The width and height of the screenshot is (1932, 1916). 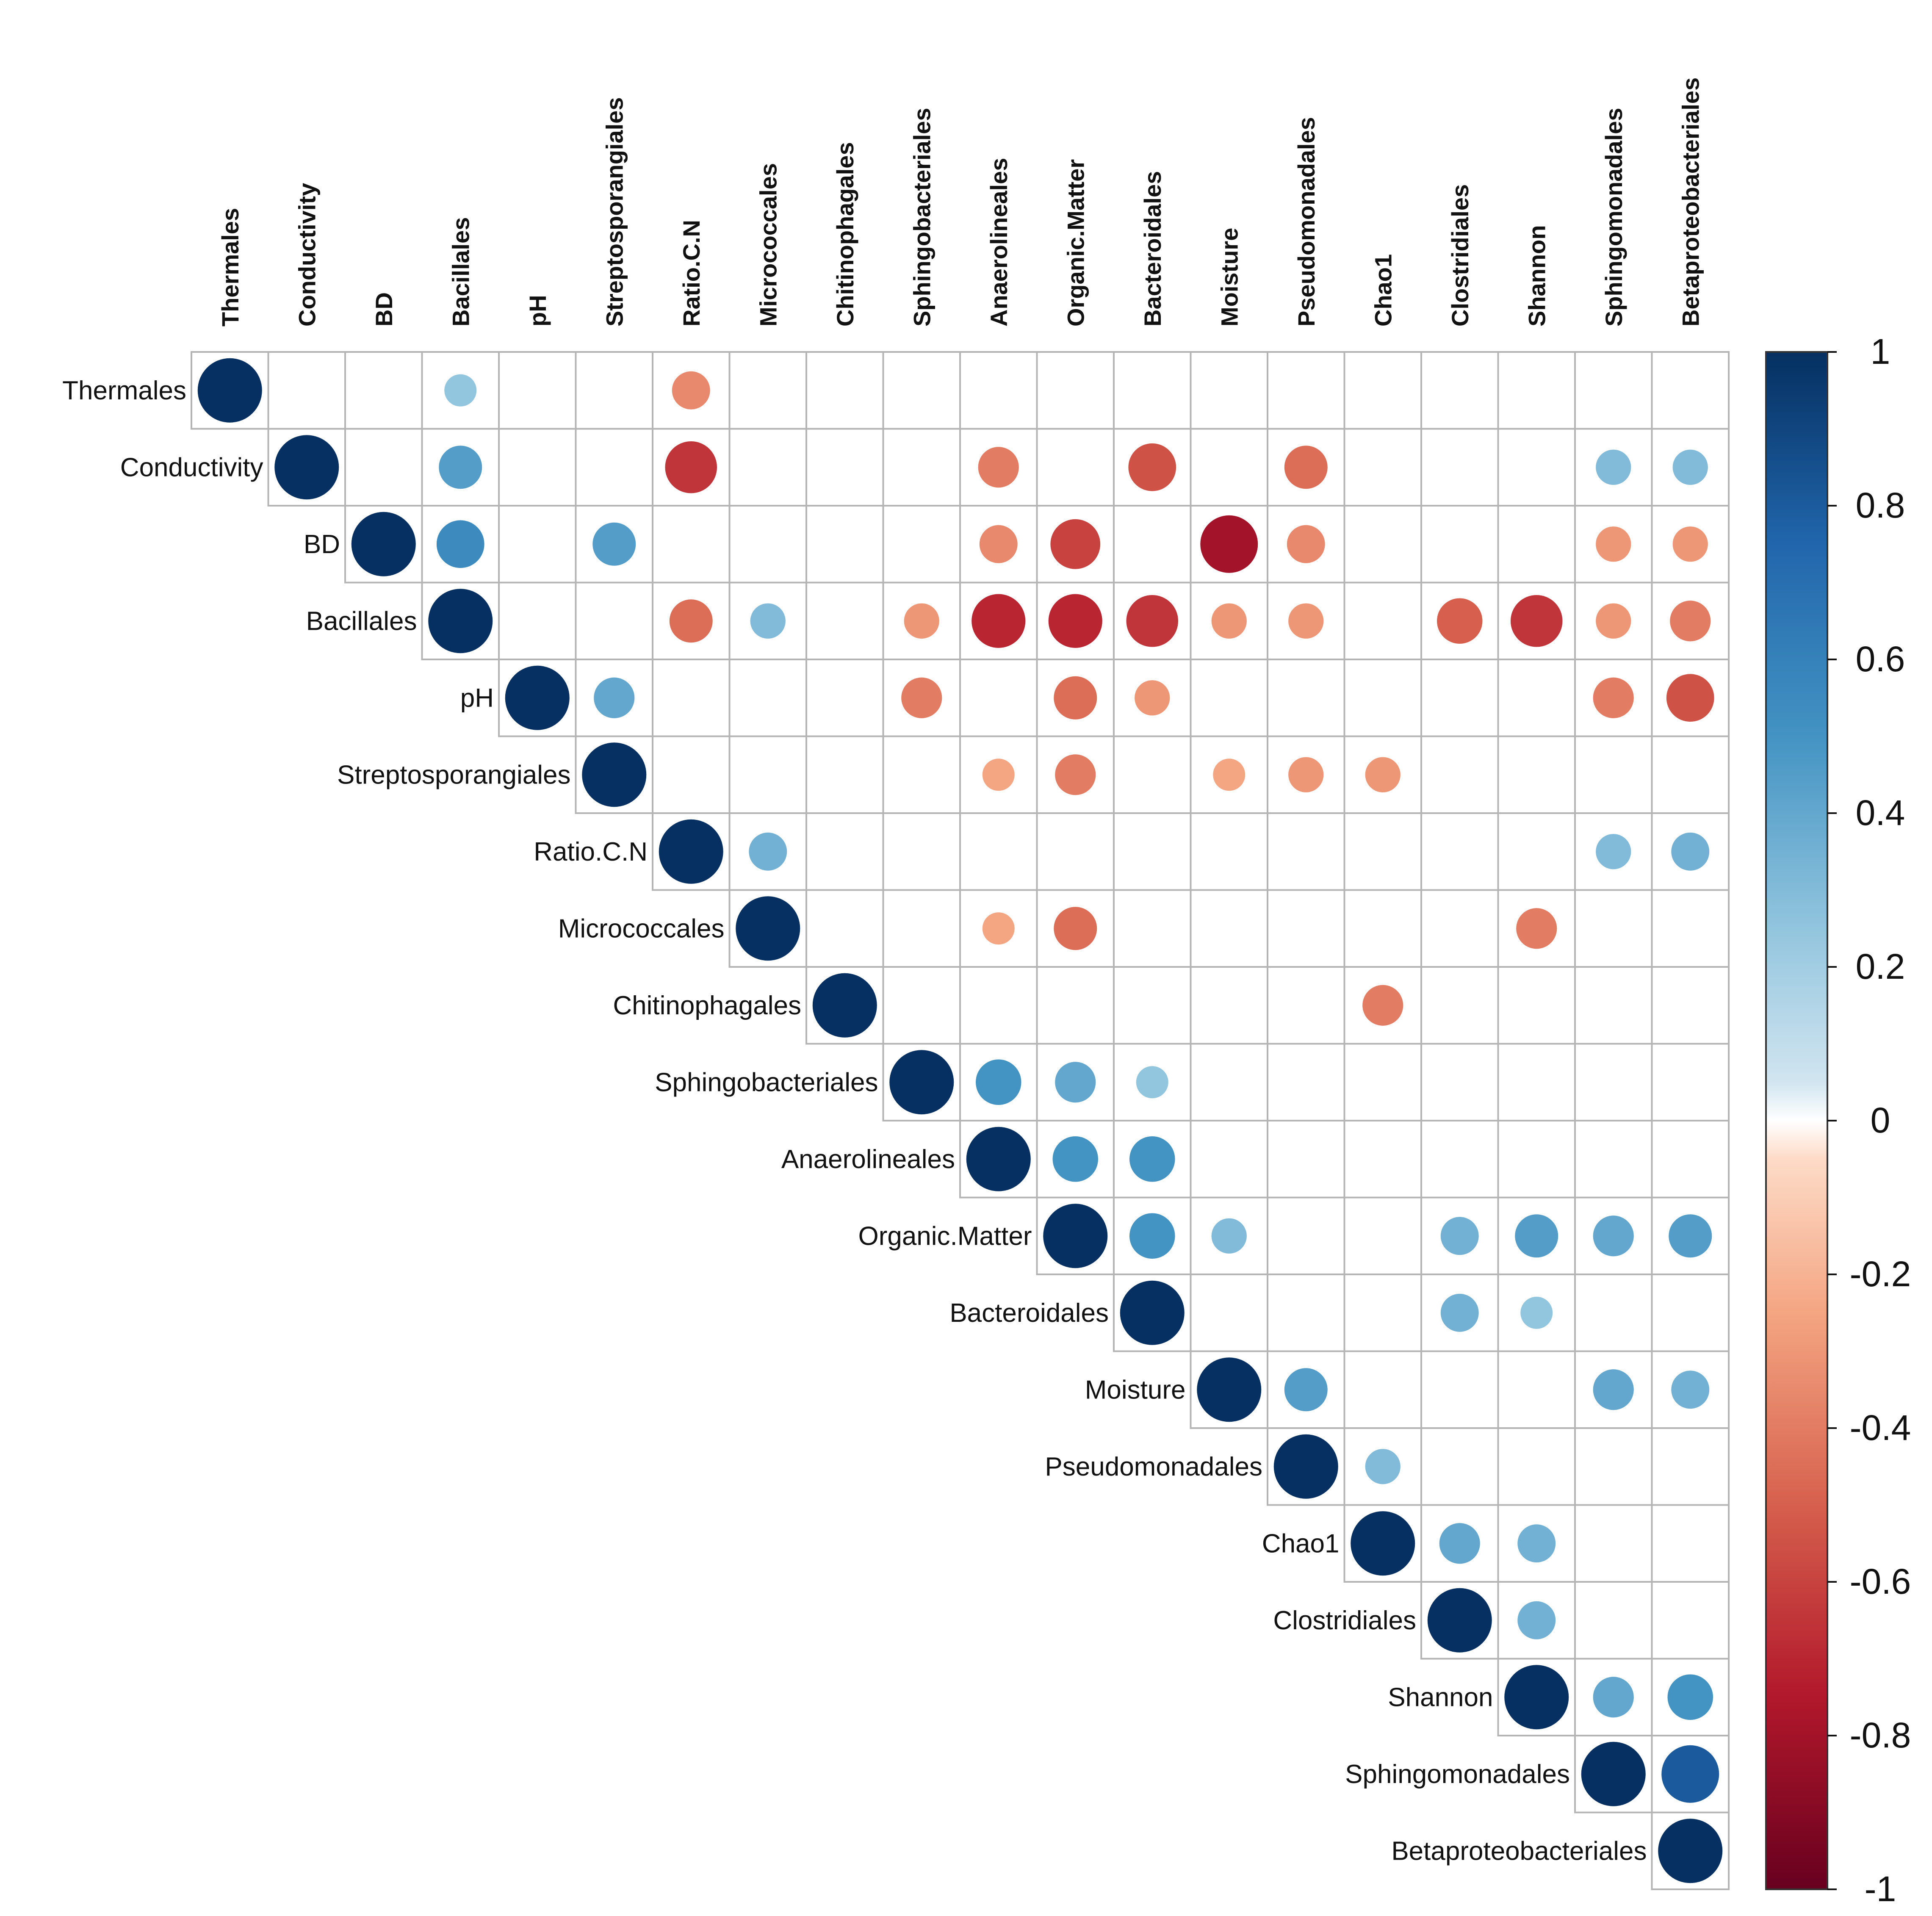 What do you see at coordinates (1383, 290) in the screenshot?
I see `col-label-chao1: Chao1` at bounding box center [1383, 290].